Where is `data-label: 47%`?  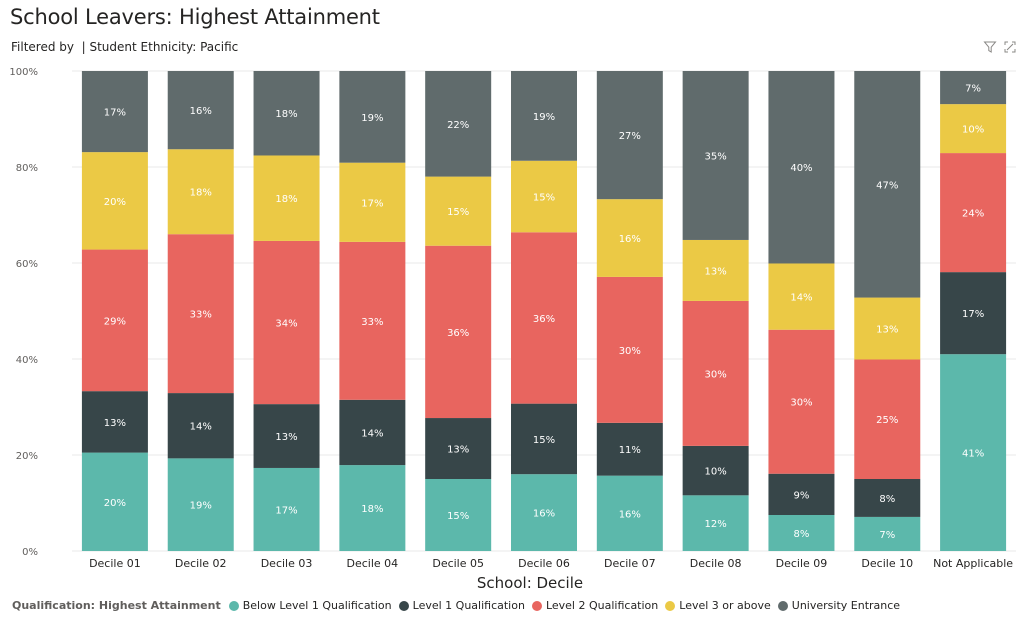
data-label: 47% is located at coordinates (887, 185).